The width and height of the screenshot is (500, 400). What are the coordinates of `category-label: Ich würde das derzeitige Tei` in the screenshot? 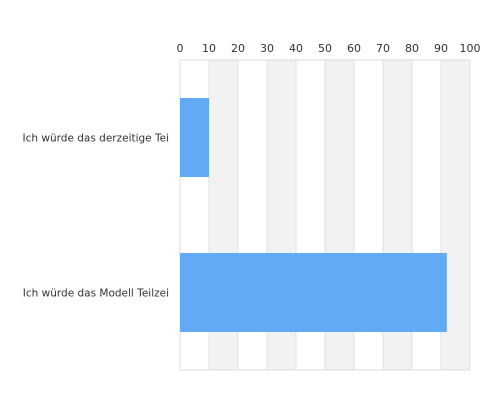 It's located at (96, 139).